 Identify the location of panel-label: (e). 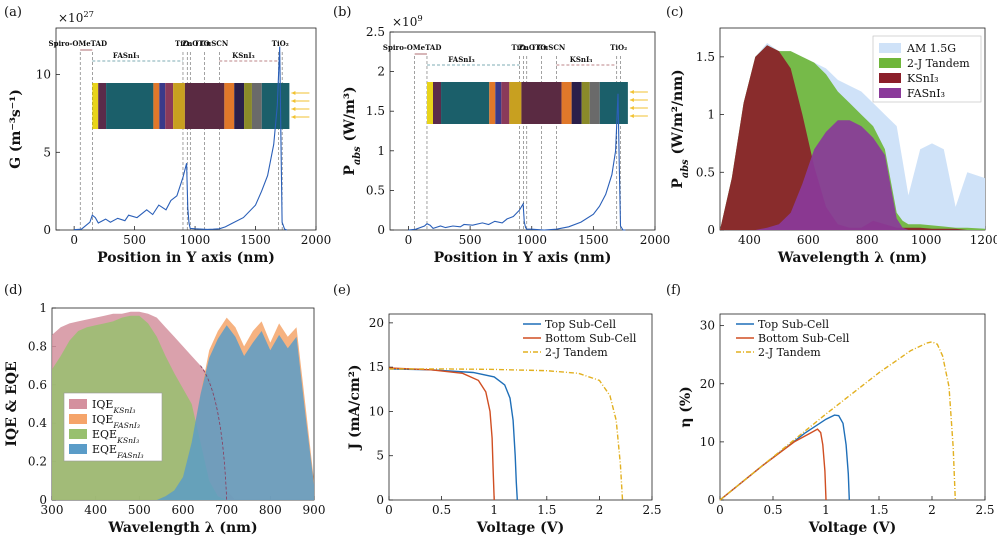
(342, 290).